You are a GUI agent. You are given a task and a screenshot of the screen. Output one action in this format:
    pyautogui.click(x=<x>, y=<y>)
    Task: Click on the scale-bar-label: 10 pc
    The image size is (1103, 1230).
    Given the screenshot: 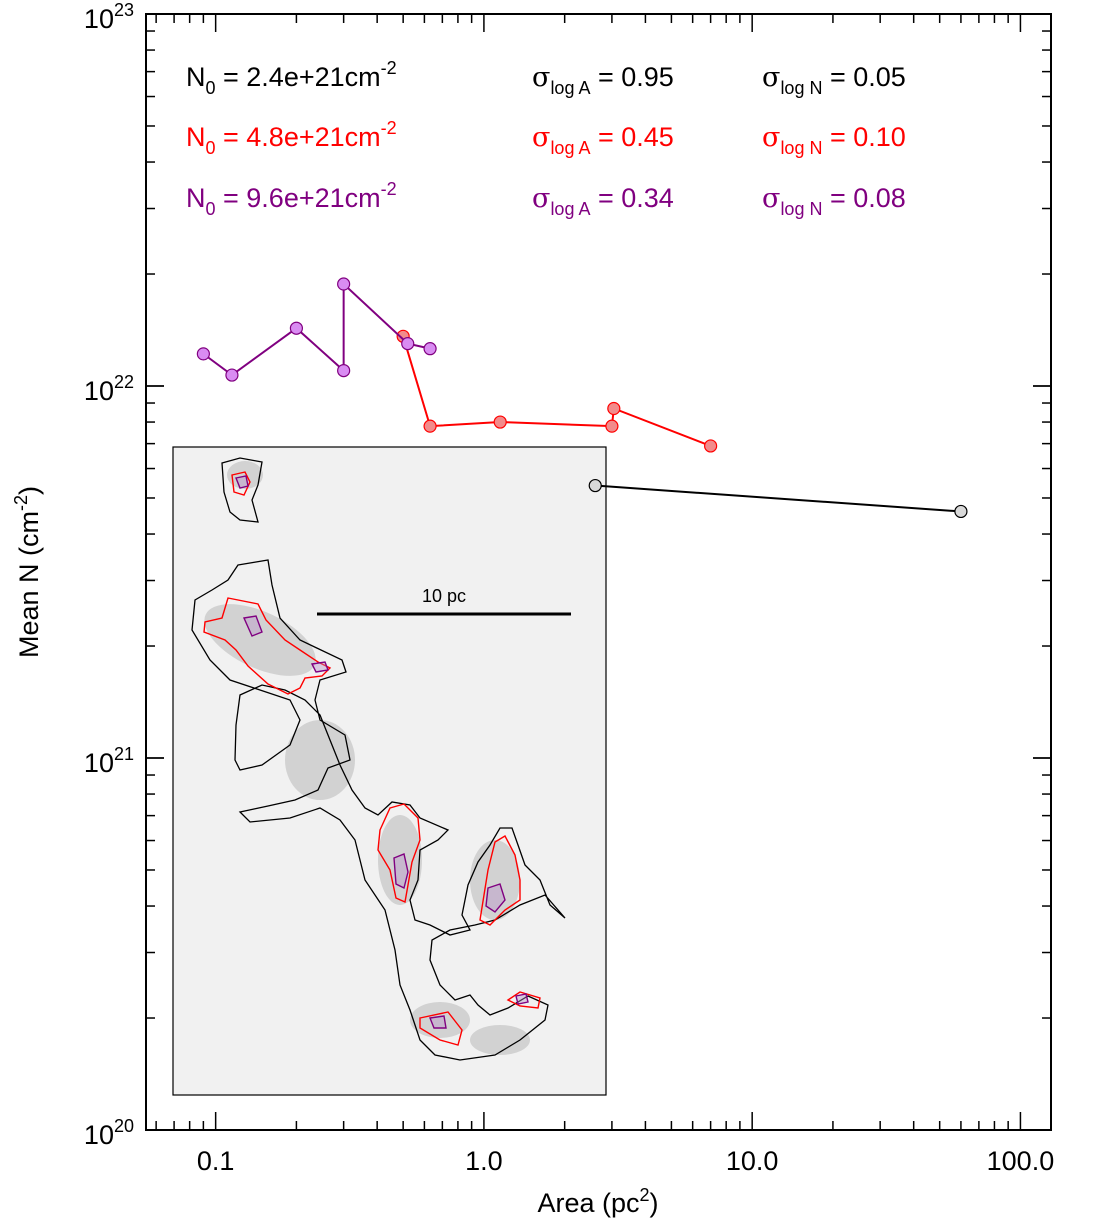 What is the action you would take?
    pyautogui.click(x=444, y=596)
    